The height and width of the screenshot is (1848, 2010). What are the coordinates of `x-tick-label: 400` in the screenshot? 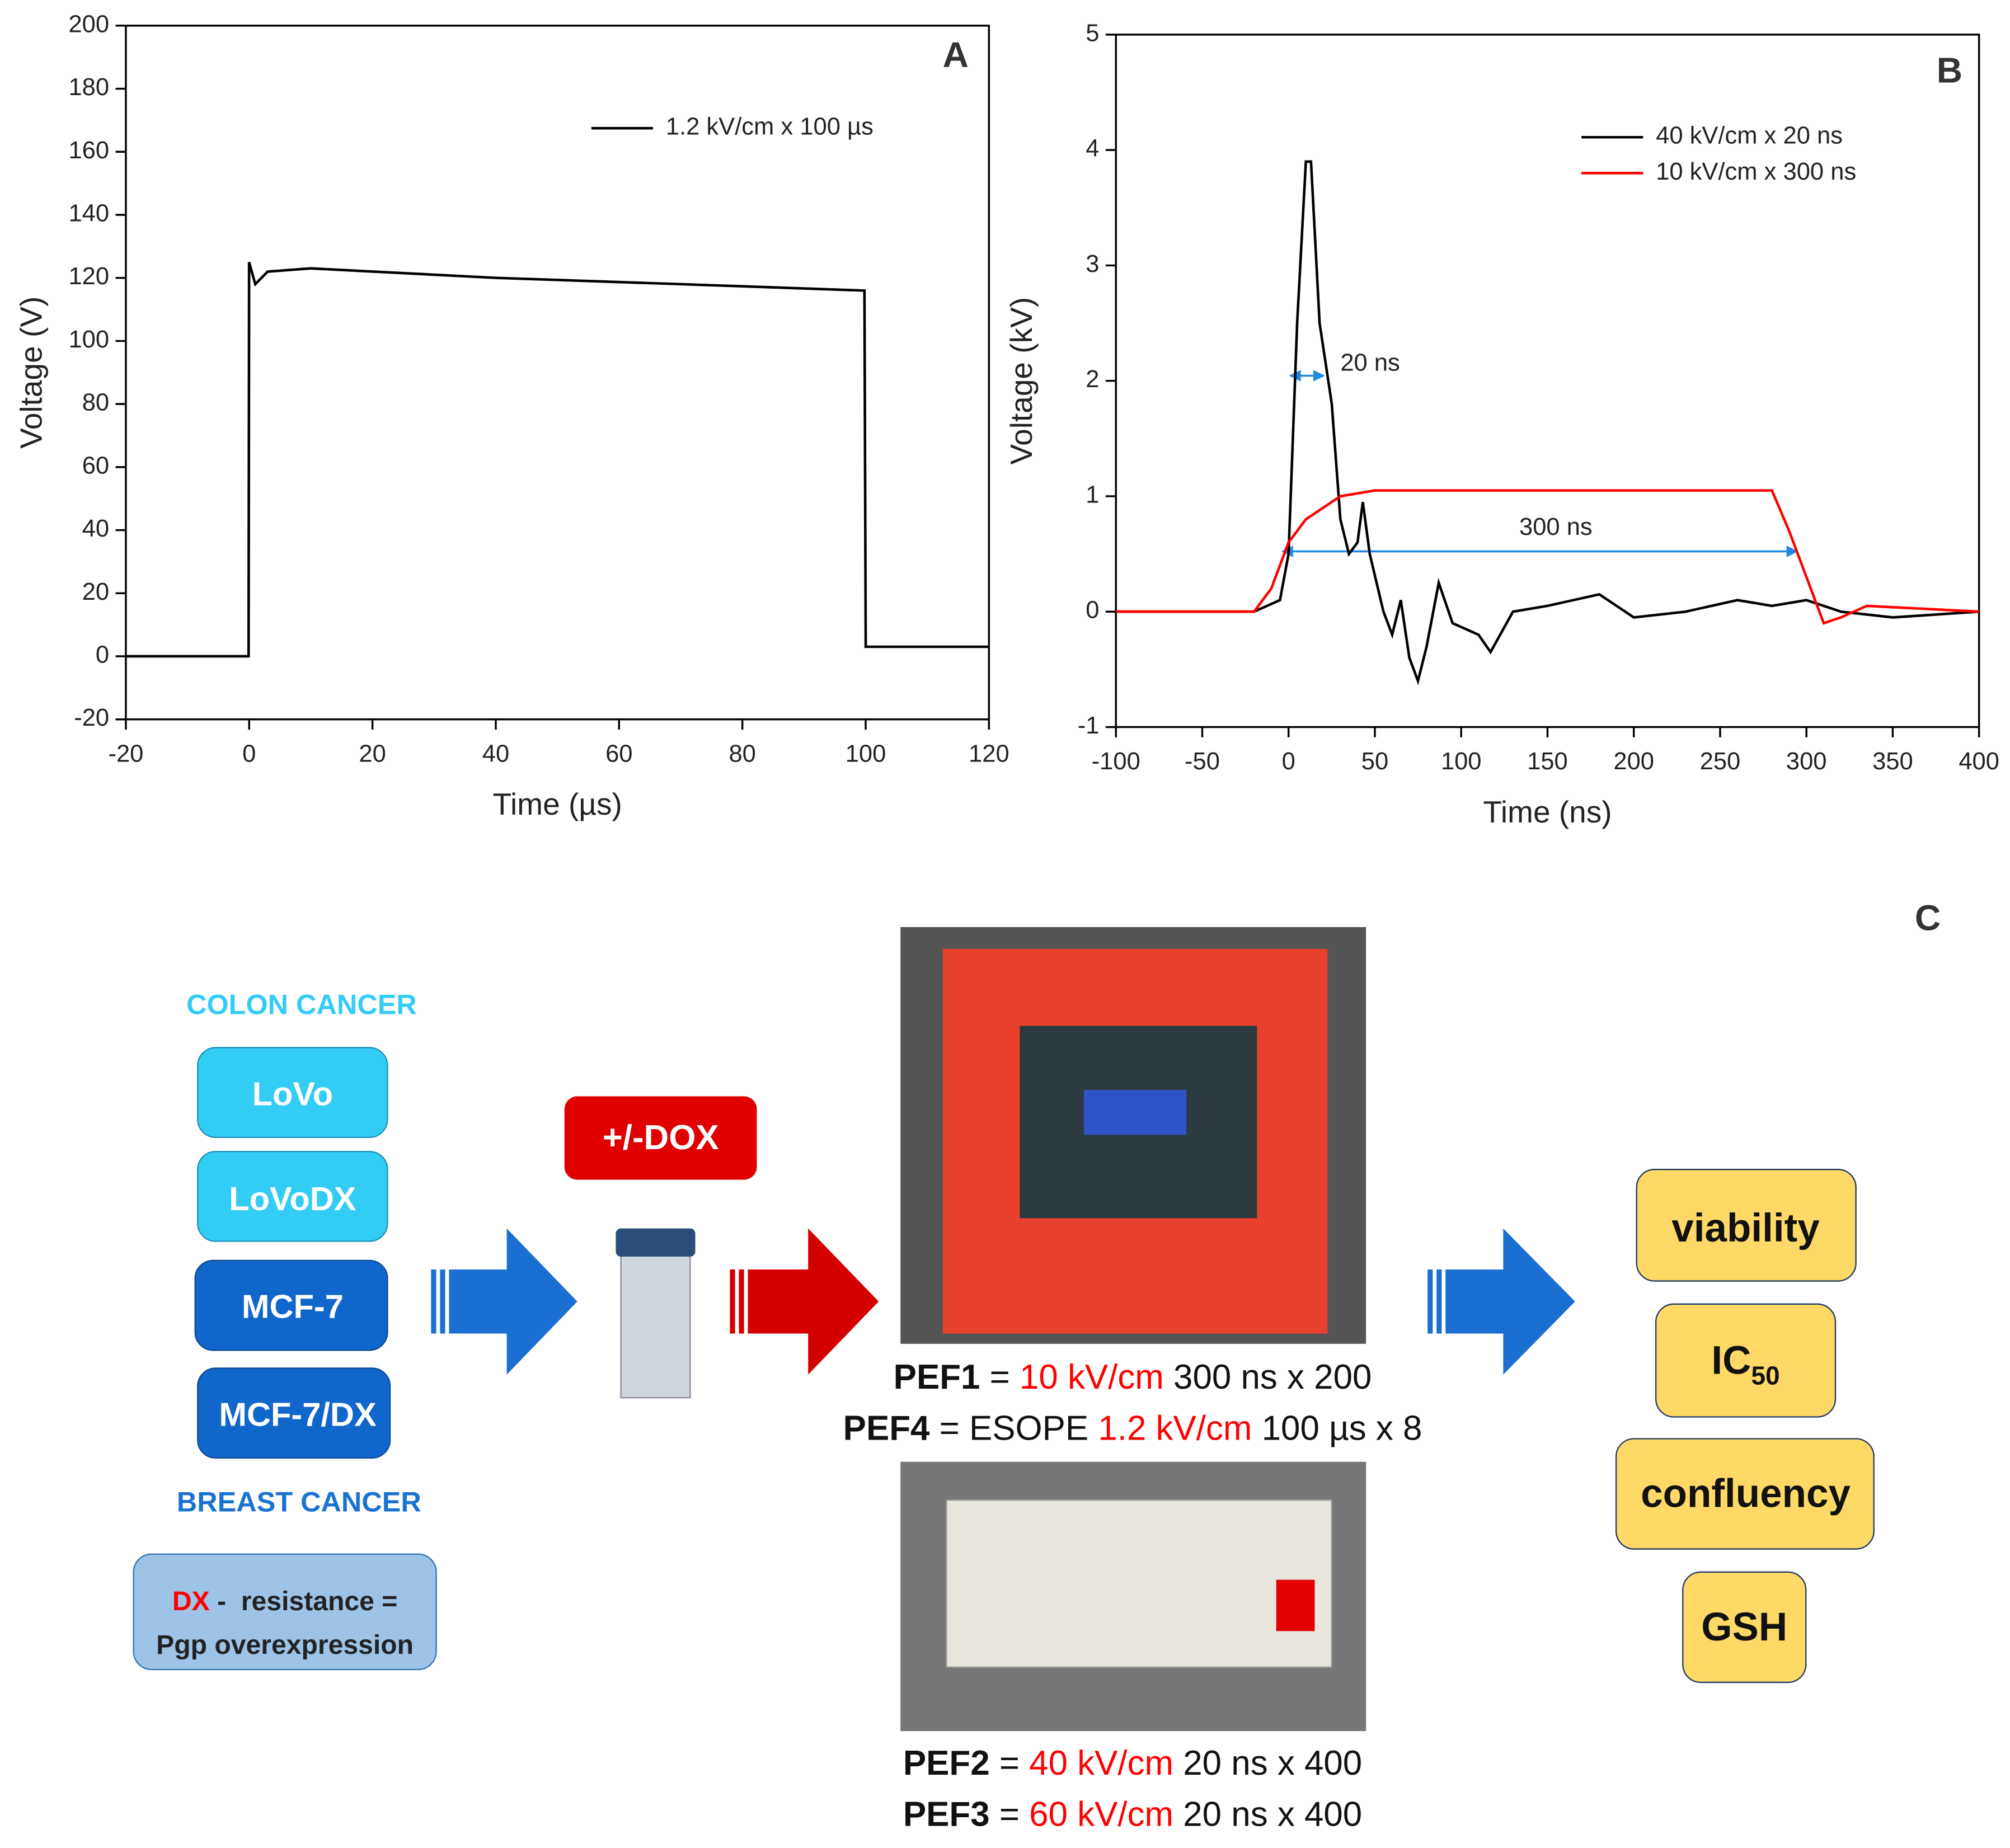 It's located at (1979, 761).